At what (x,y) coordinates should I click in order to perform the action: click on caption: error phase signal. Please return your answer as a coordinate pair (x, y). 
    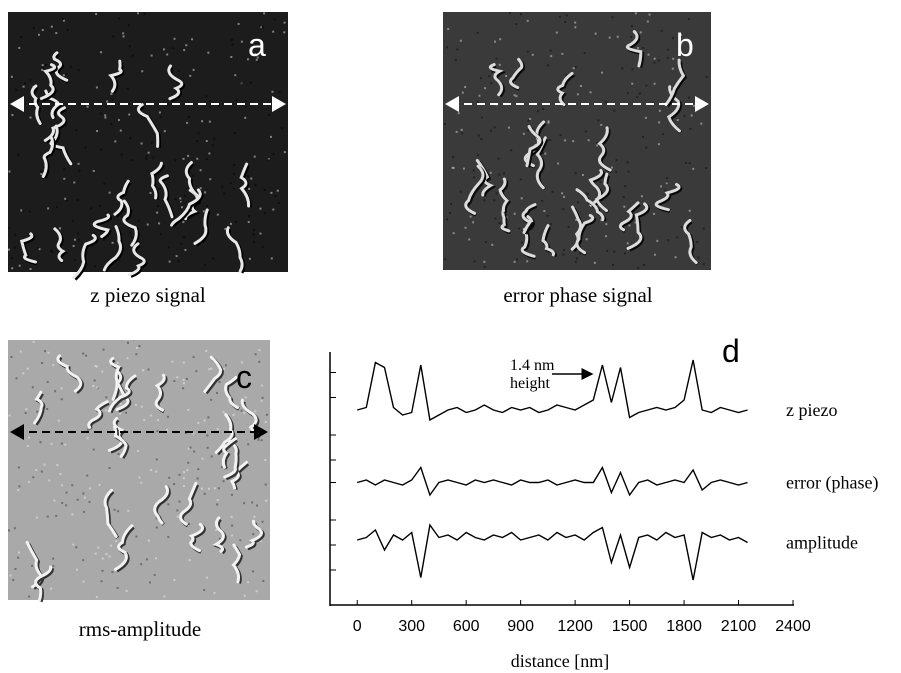
    Looking at the image, I should click on (577, 295).